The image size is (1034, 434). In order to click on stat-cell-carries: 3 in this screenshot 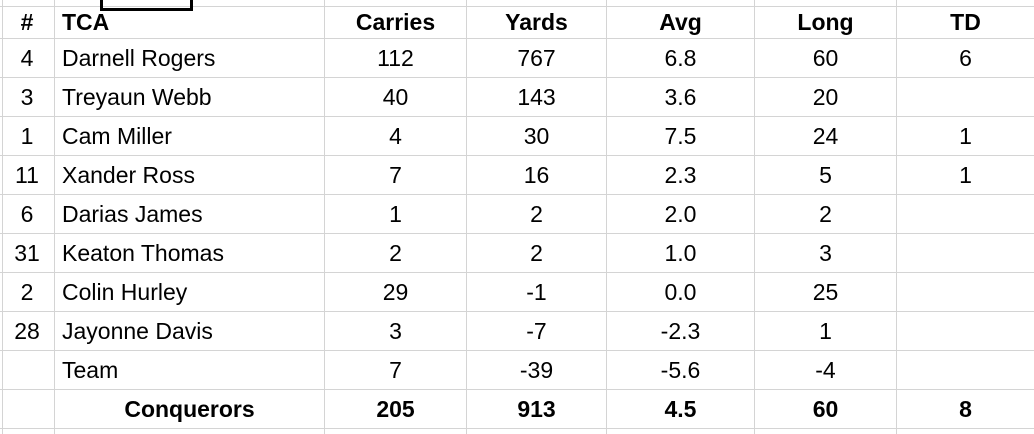, I will do `click(396, 331)`.